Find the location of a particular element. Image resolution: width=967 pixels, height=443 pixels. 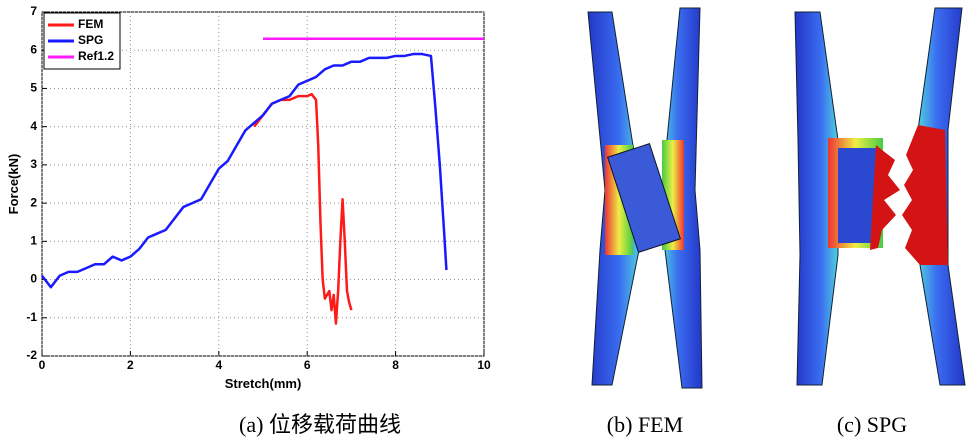

fem-block is located at coordinates (644, 198).